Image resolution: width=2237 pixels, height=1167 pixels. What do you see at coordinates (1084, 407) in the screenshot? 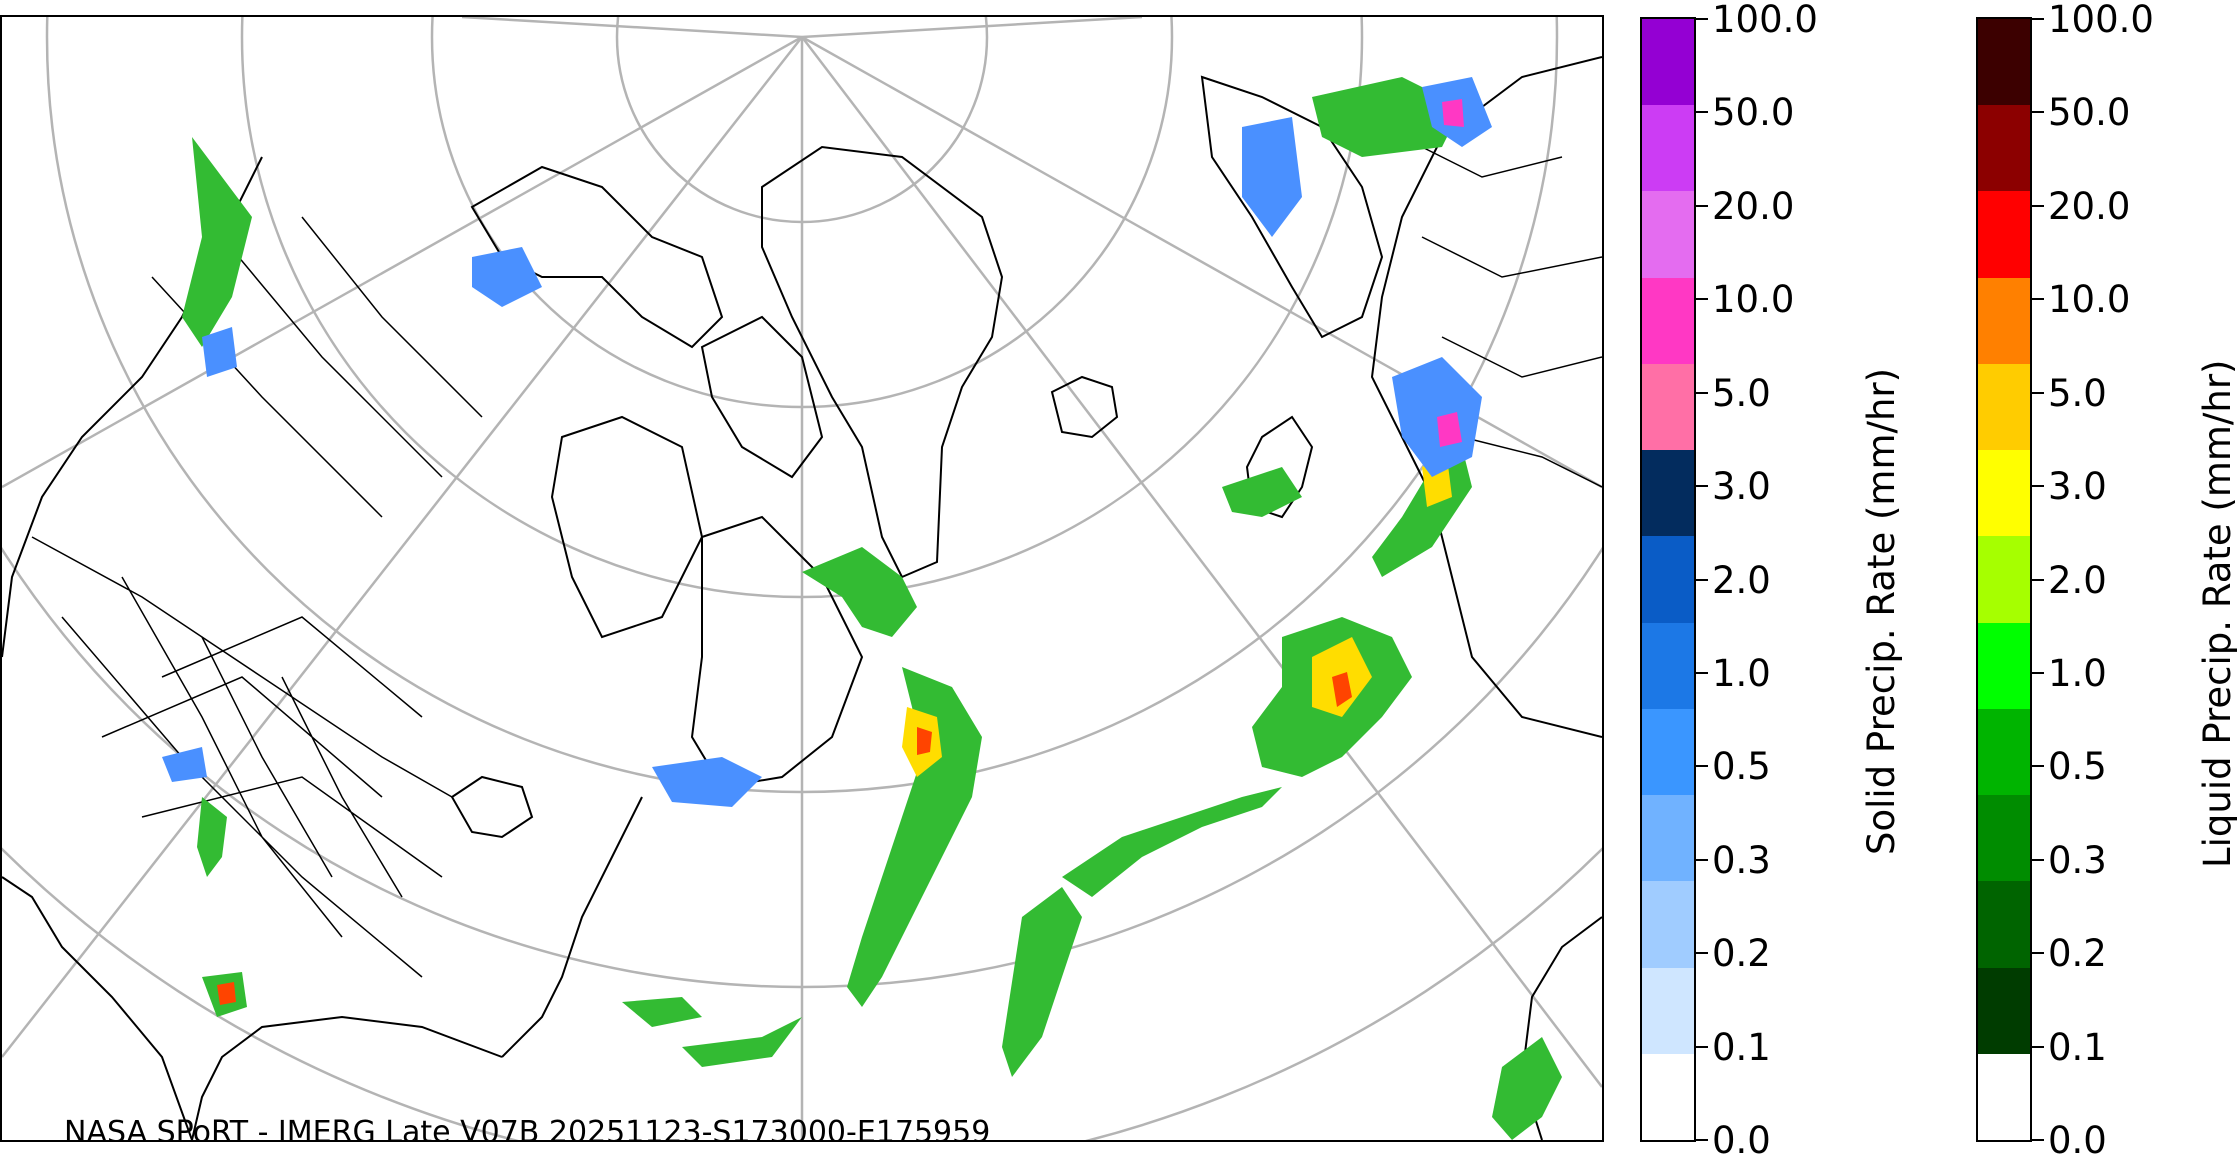
I see `iceland-coast` at bounding box center [1084, 407].